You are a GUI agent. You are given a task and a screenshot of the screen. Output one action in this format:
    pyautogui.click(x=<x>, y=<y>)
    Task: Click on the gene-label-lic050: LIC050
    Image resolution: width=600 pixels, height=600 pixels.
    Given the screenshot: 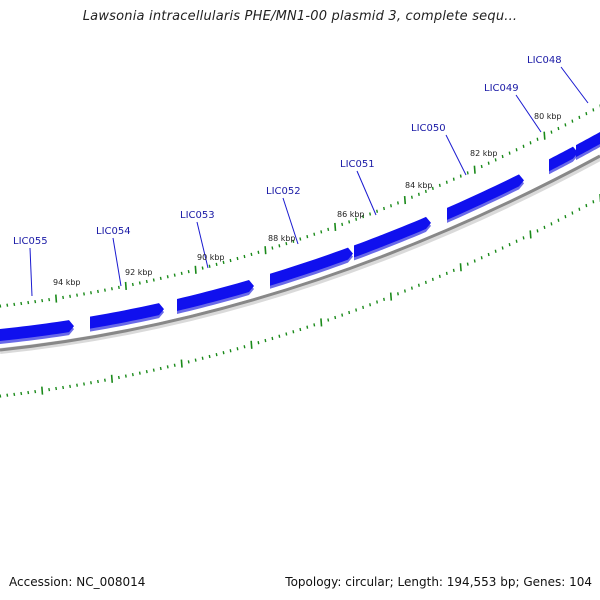 What is the action you would take?
    pyautogui.click(x=428, y=128)
    